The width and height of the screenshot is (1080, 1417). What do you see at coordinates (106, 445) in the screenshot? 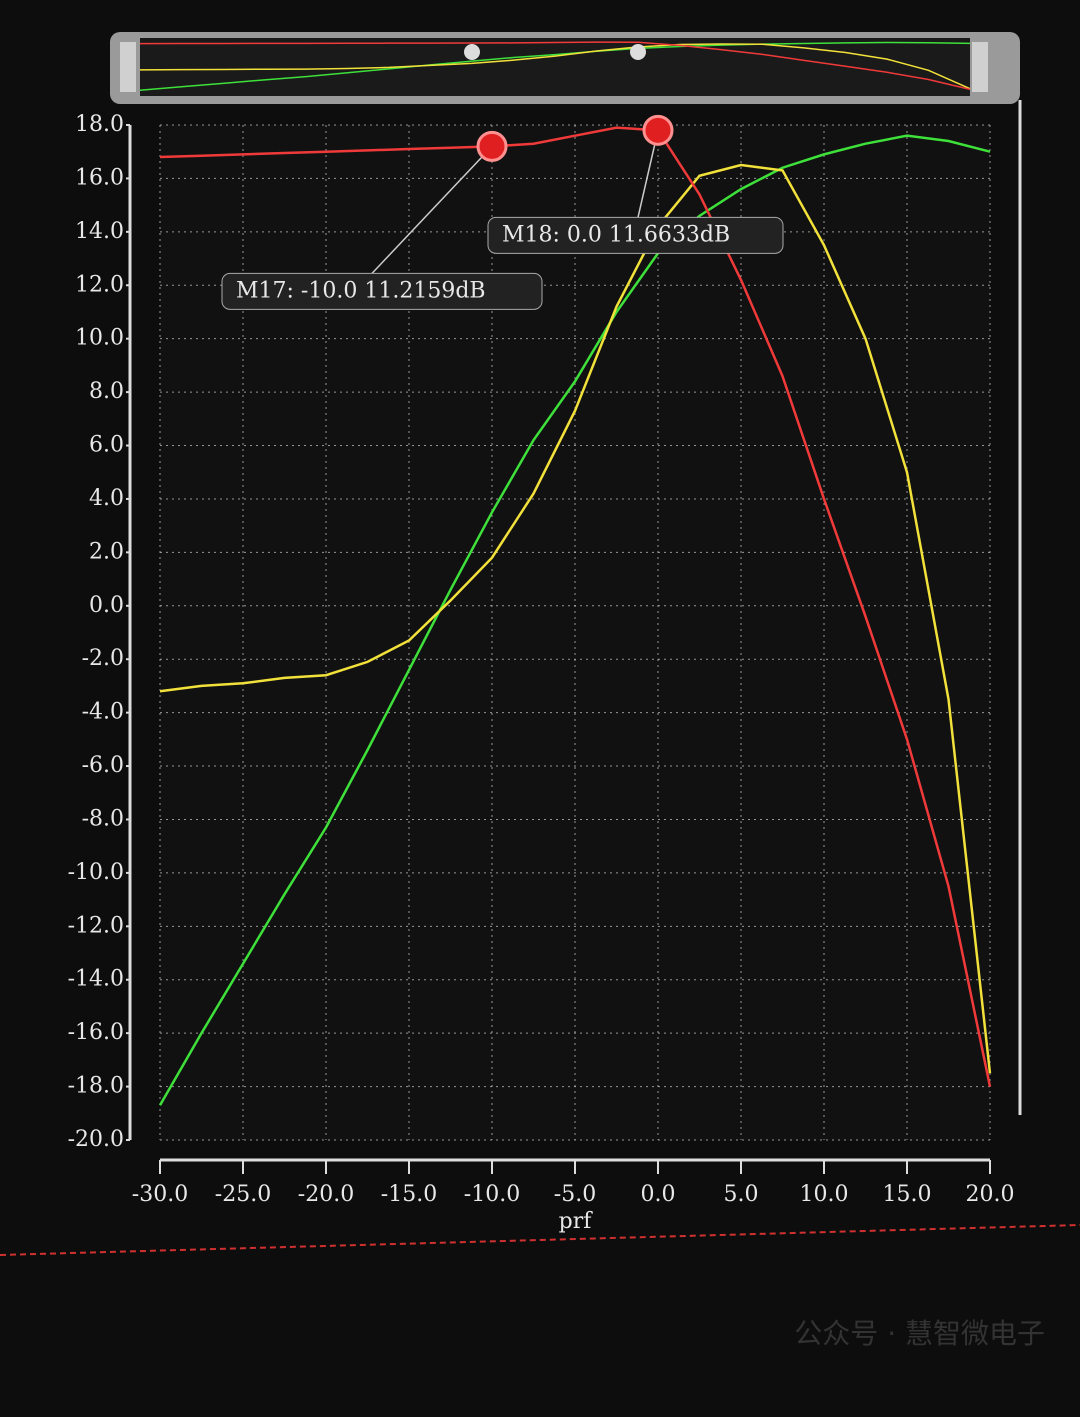
I see `y-tick-label: 6.0` at bounding box center [106, 445].